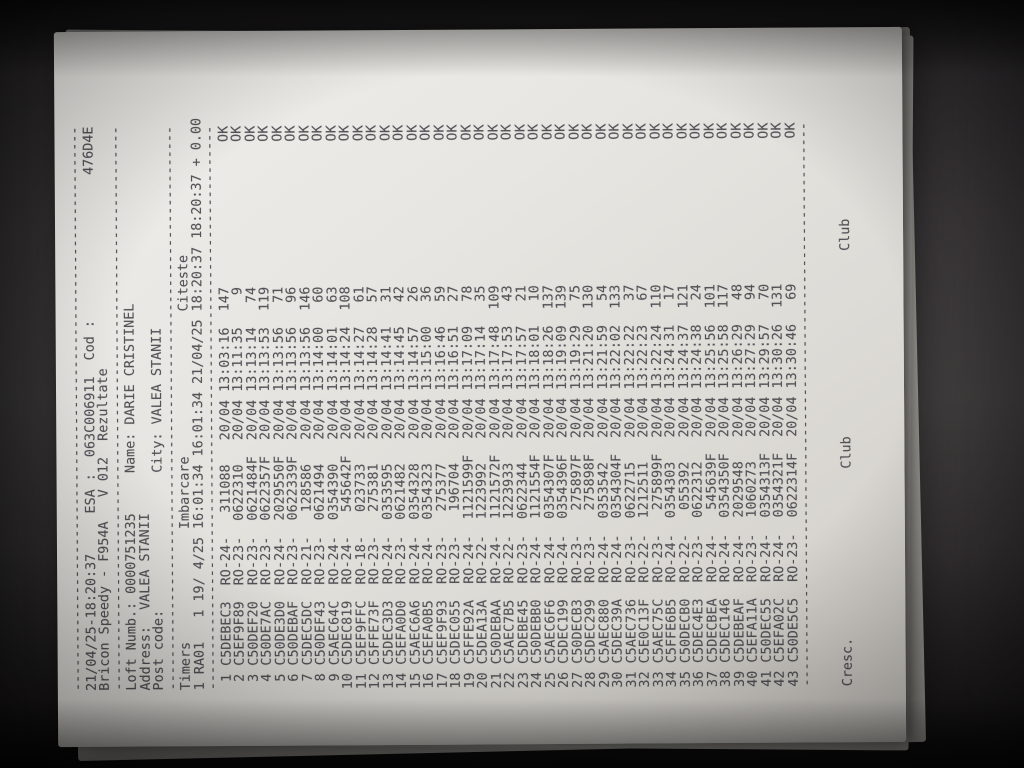  I want to click on clock-time: 13:24:31, so click(670, 357).